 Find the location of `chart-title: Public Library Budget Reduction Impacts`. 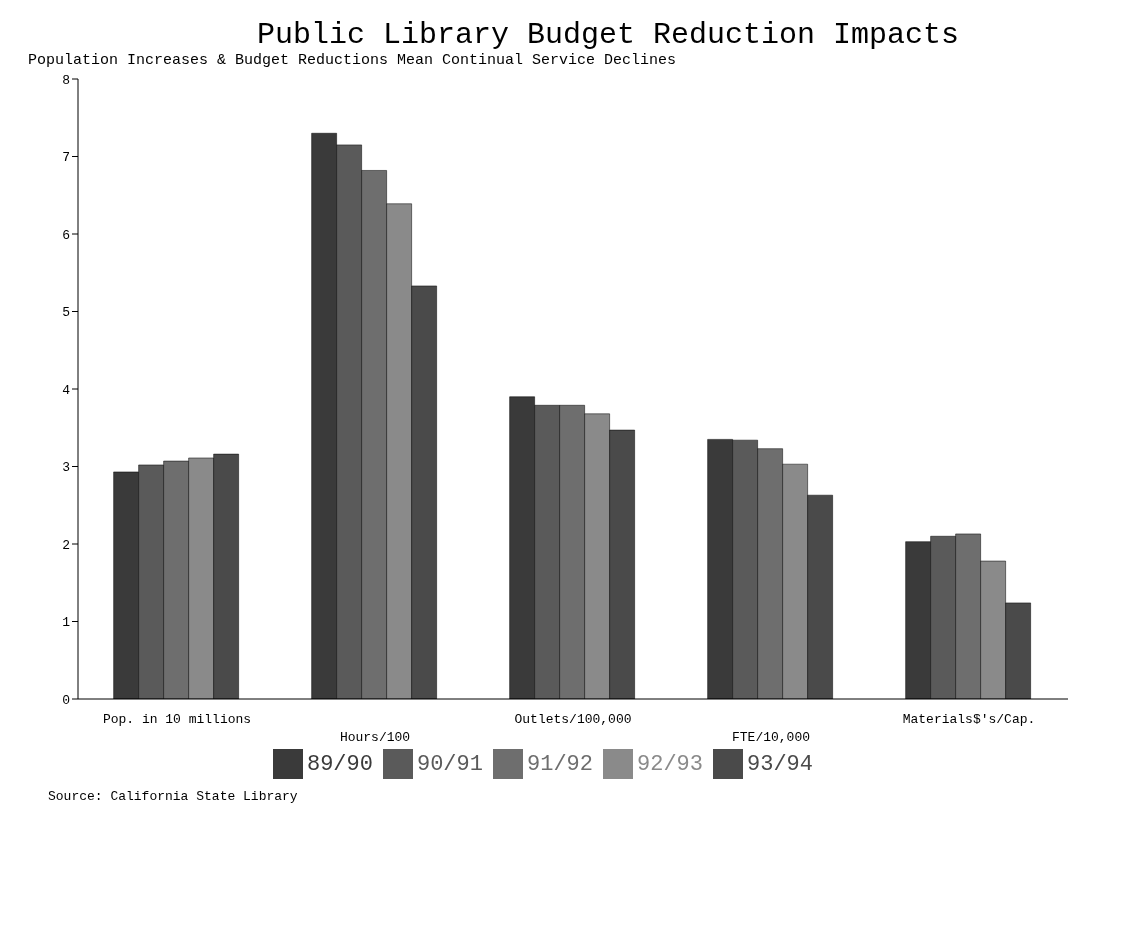

chart-title: Public Library Budget Reduction Impacts is located at coordinates (608, 35).